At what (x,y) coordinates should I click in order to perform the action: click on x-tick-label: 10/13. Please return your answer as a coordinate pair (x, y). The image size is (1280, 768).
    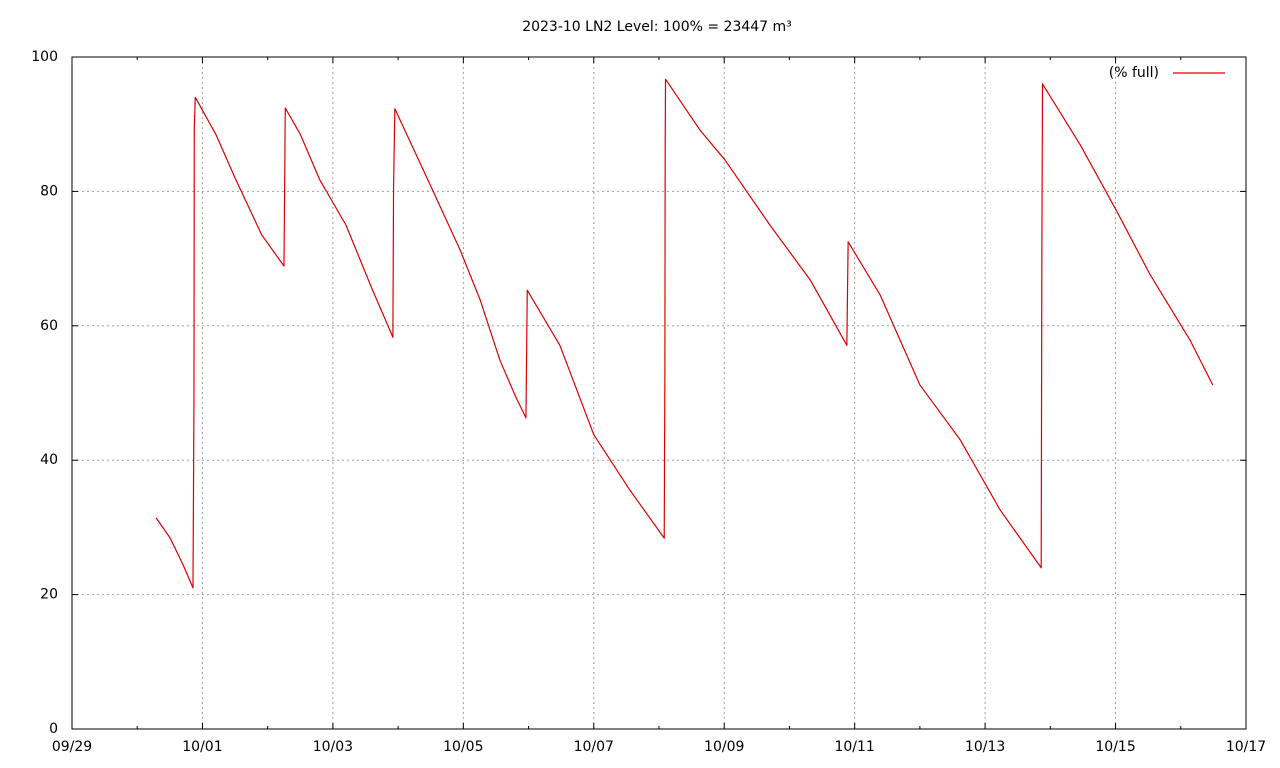
    Looking at the image, I should click on (985, 747).